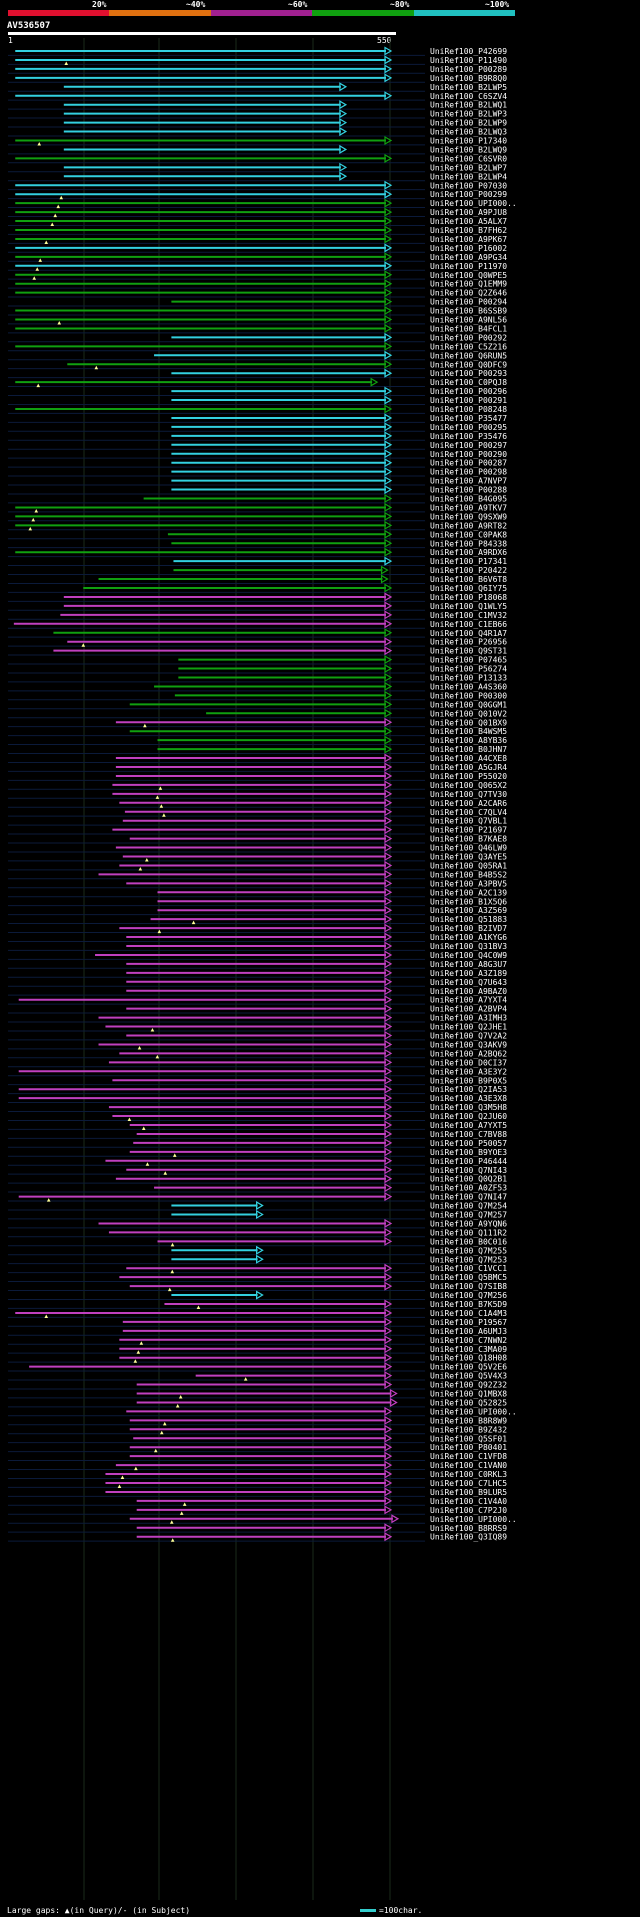 This screenshot has width=640, height=1917. Describe the element at coordinates (320, 1438) in the screenshot. I see `hit-row: UniRef100_Q5SF01` at that location.